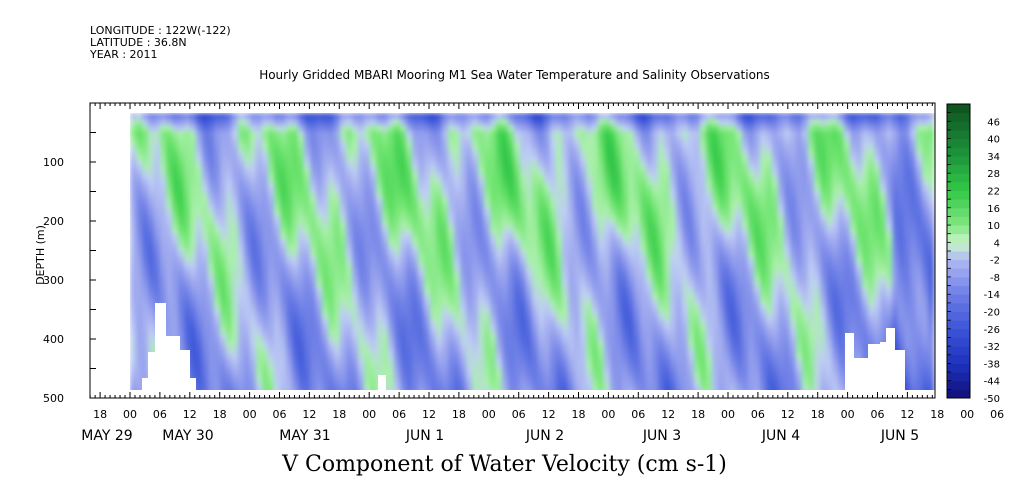  I want to click on colorbar-label: 4, so click(997, 243).